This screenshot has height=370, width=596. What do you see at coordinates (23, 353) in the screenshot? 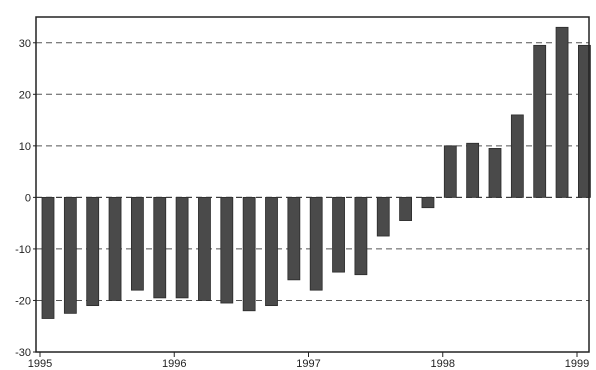
I see `y-tick-label: -30` at bounding box center [23, 353].